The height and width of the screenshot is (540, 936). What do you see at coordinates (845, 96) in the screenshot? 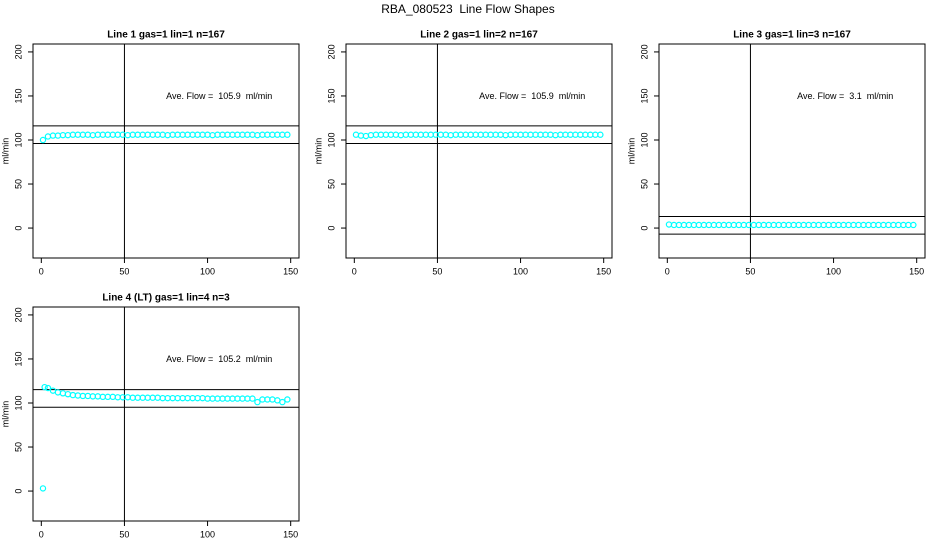
I see `annotation: Ave. Flow = 3.1 ml/min` at bounding box center [845, 96].